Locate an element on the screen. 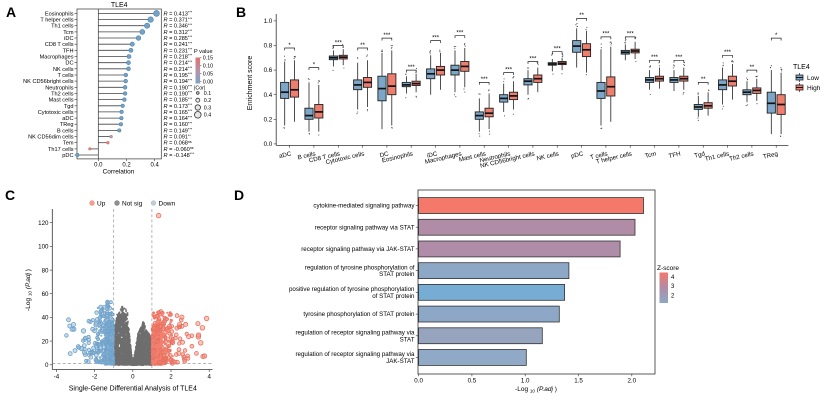 The image size is (824, 409). svg-text: R = 0.149*** is located at coordinates (178, 131).